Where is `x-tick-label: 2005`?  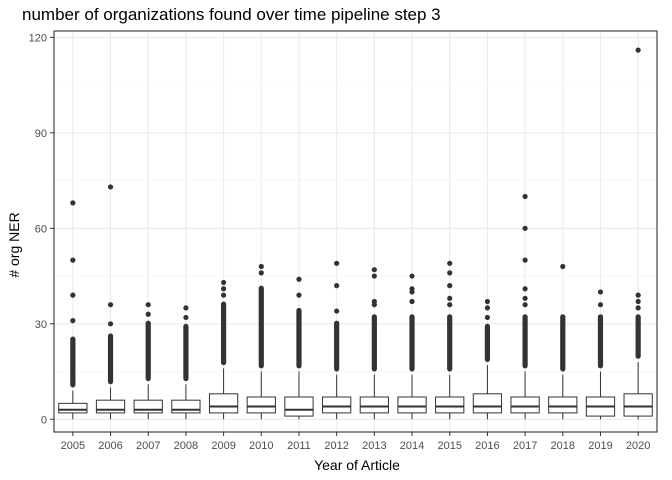 x-tick-label: 2005 is located at coordinates (73, 446).